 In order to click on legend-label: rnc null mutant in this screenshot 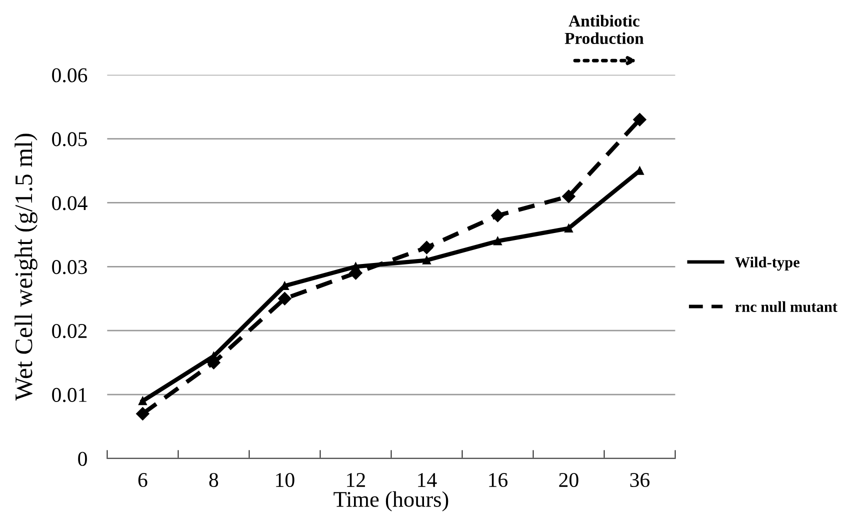, I will do `click(786, 306)`.